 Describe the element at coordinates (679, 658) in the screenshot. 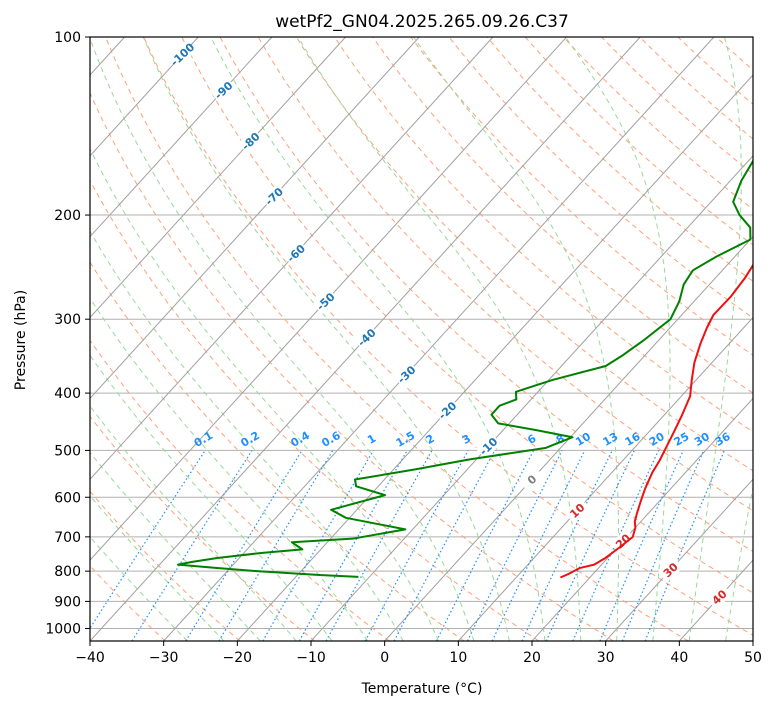

I see `x-tick-label: 40` at that location.